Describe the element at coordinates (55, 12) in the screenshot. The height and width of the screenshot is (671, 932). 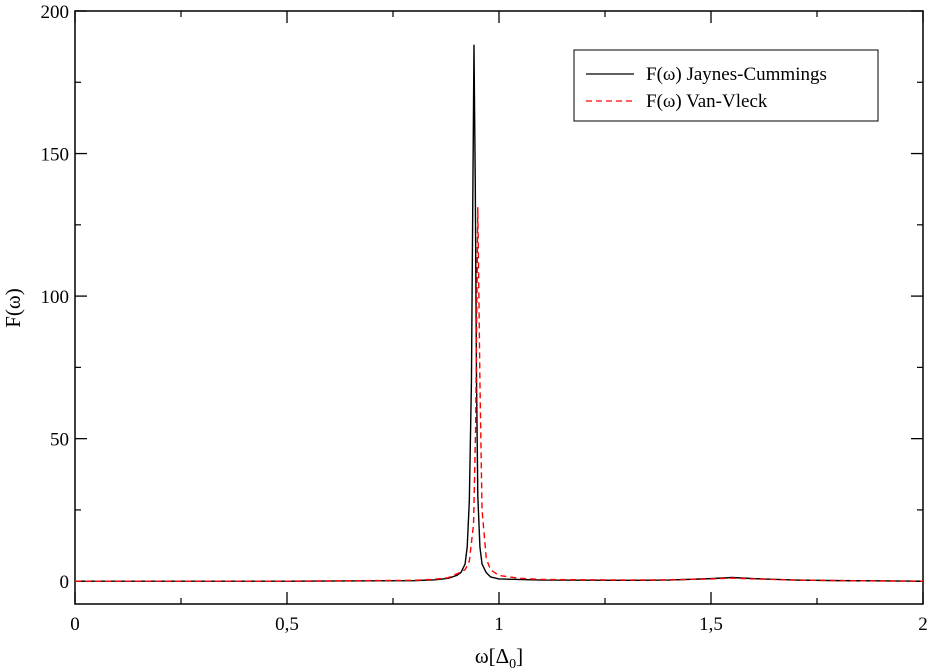
I see `y-tick-label: 200` at that location.